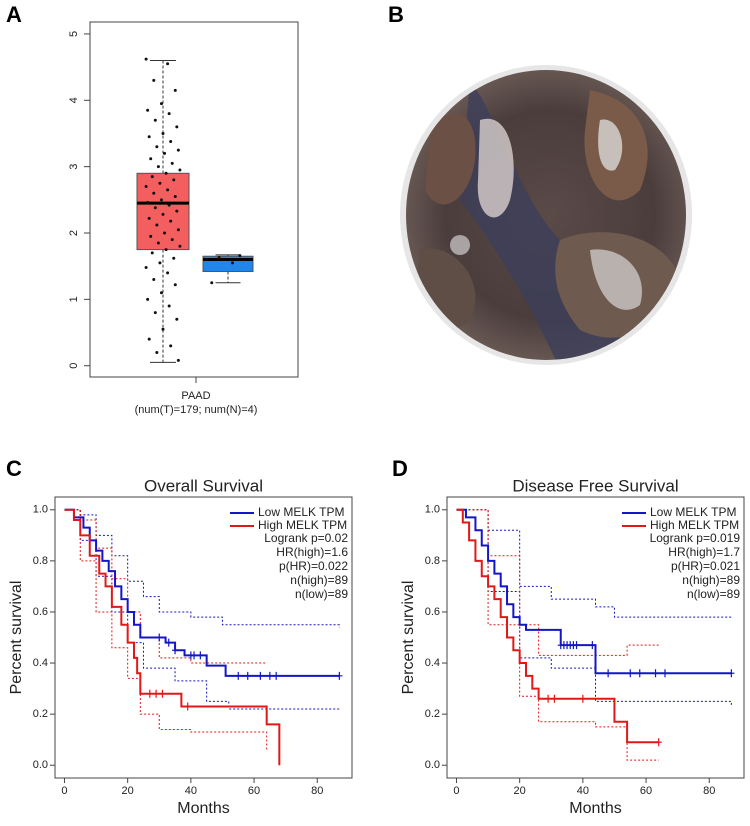 This screenshot has height=826, width=750. Describe the element at coordinates (705, 566) in the screenshot. I see `annotation: p(HR)=0.021` at that location.